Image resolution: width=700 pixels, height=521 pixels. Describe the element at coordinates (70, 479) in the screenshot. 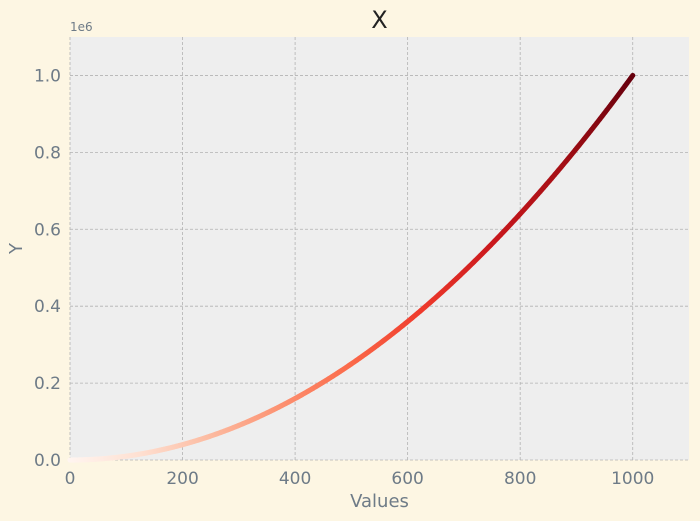

I see `x-tick-label: 0` at that location.